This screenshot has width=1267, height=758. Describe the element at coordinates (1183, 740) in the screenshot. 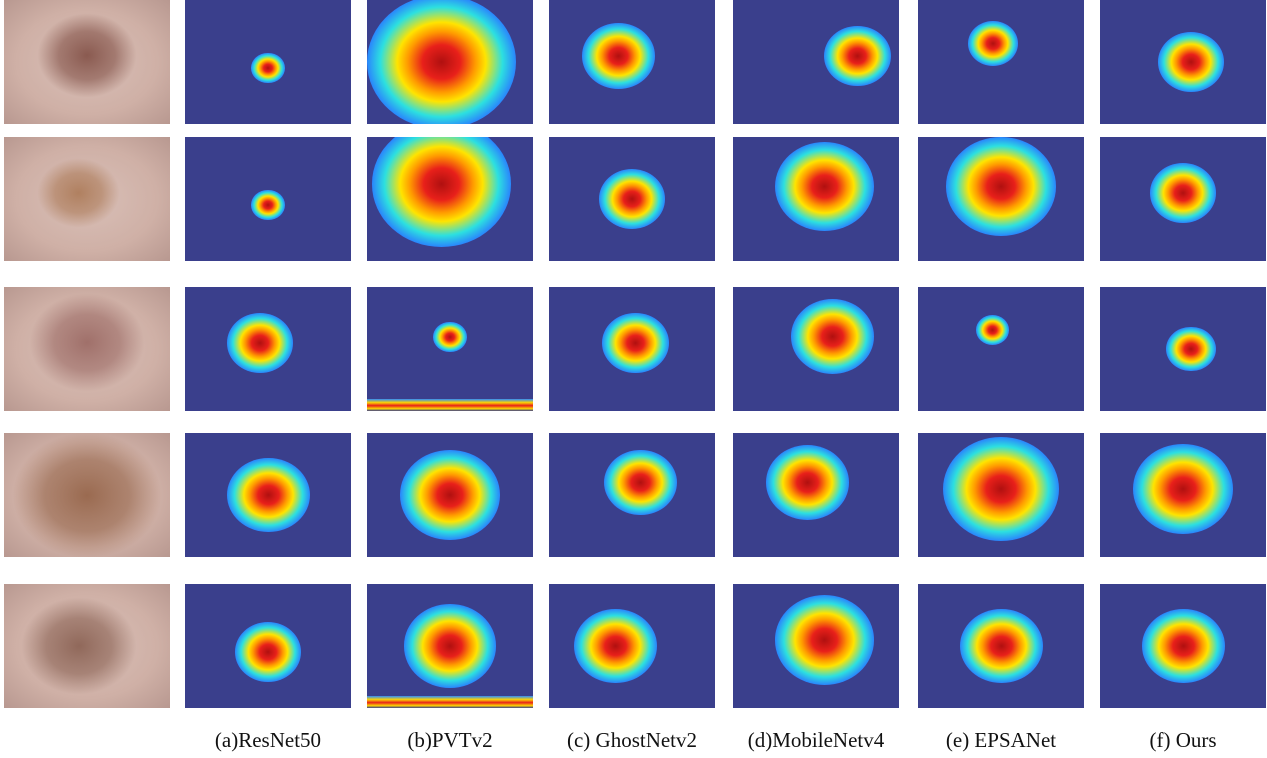

I see `column-label: (f) Ours` at that location.